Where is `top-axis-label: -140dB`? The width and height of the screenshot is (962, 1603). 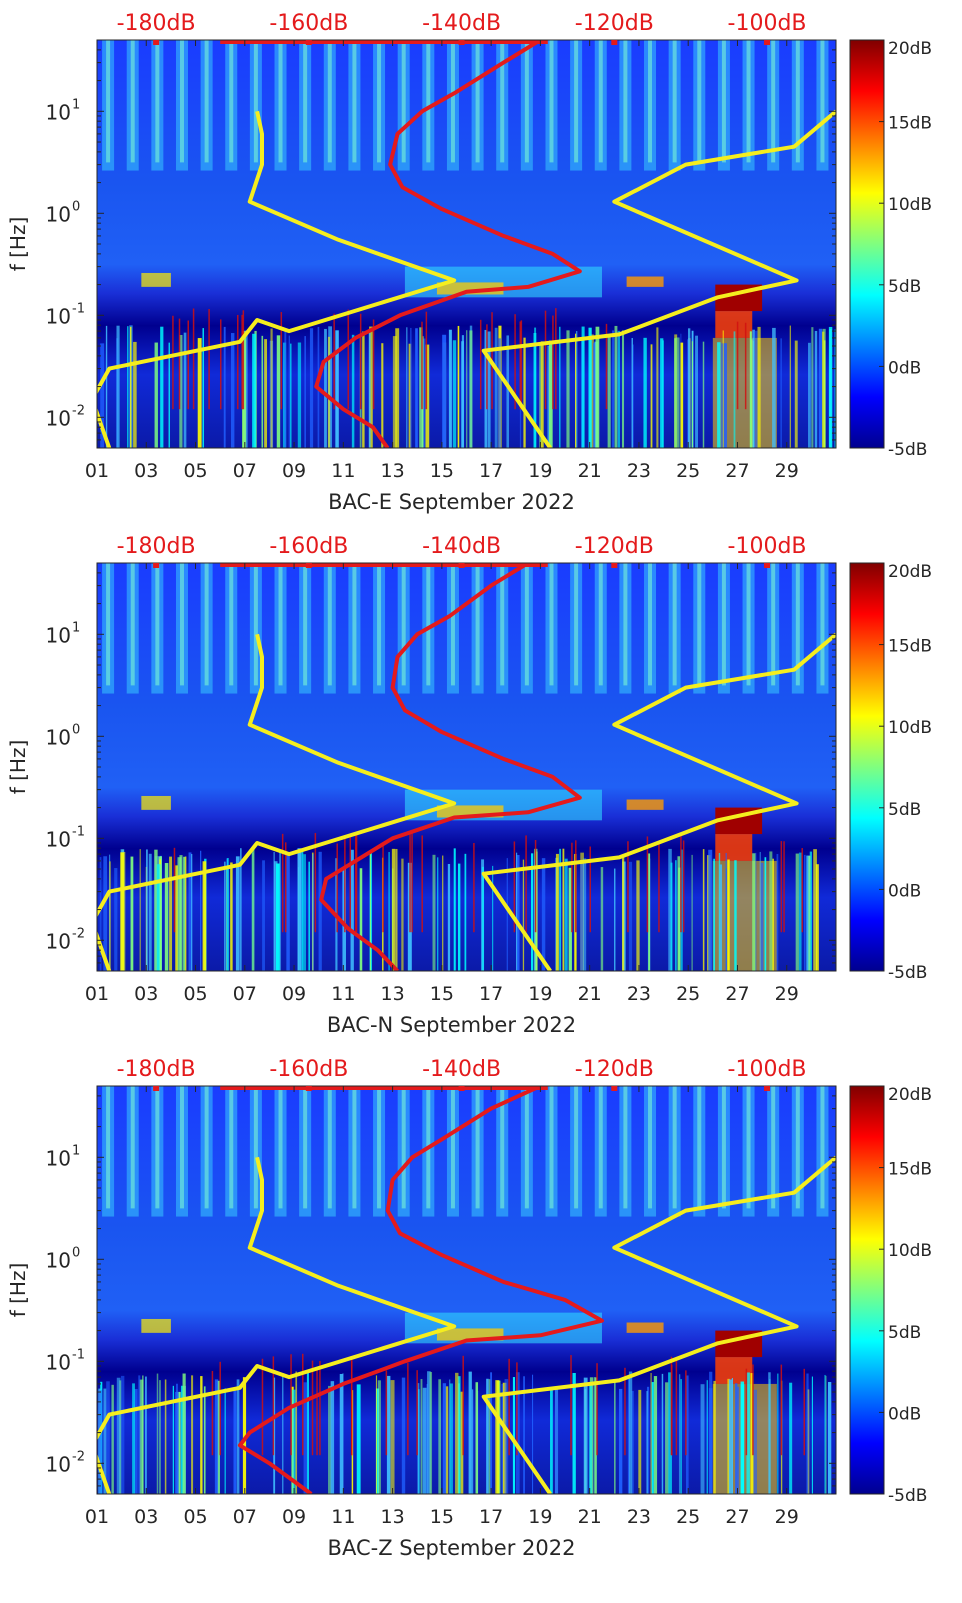 top-axis-label: -140dB is located at coordinates (461, 546).